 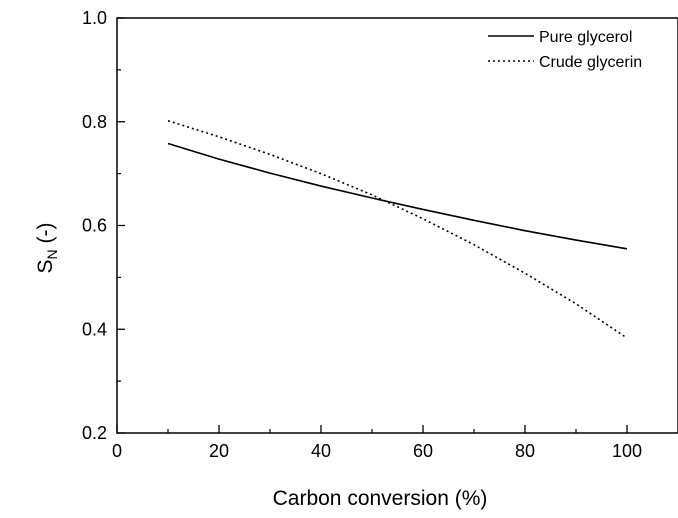 What do you see at coordinates (321, 451) in the screenshot?
I see `x-tick-label: 40` at bounding box center [321, 451].